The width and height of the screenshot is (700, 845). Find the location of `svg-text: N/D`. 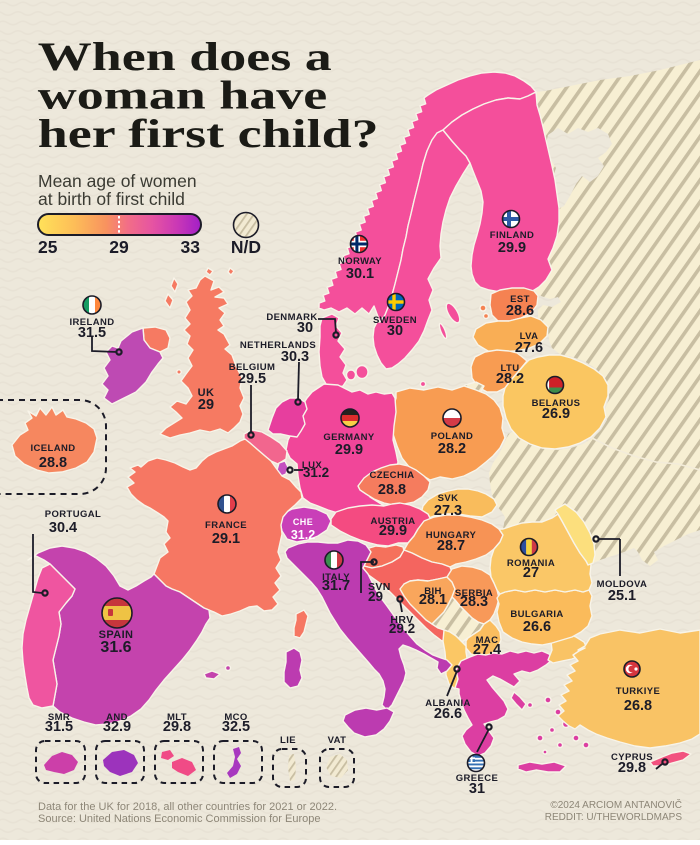

svg-text: N/D is located at coordinates (246, 247).